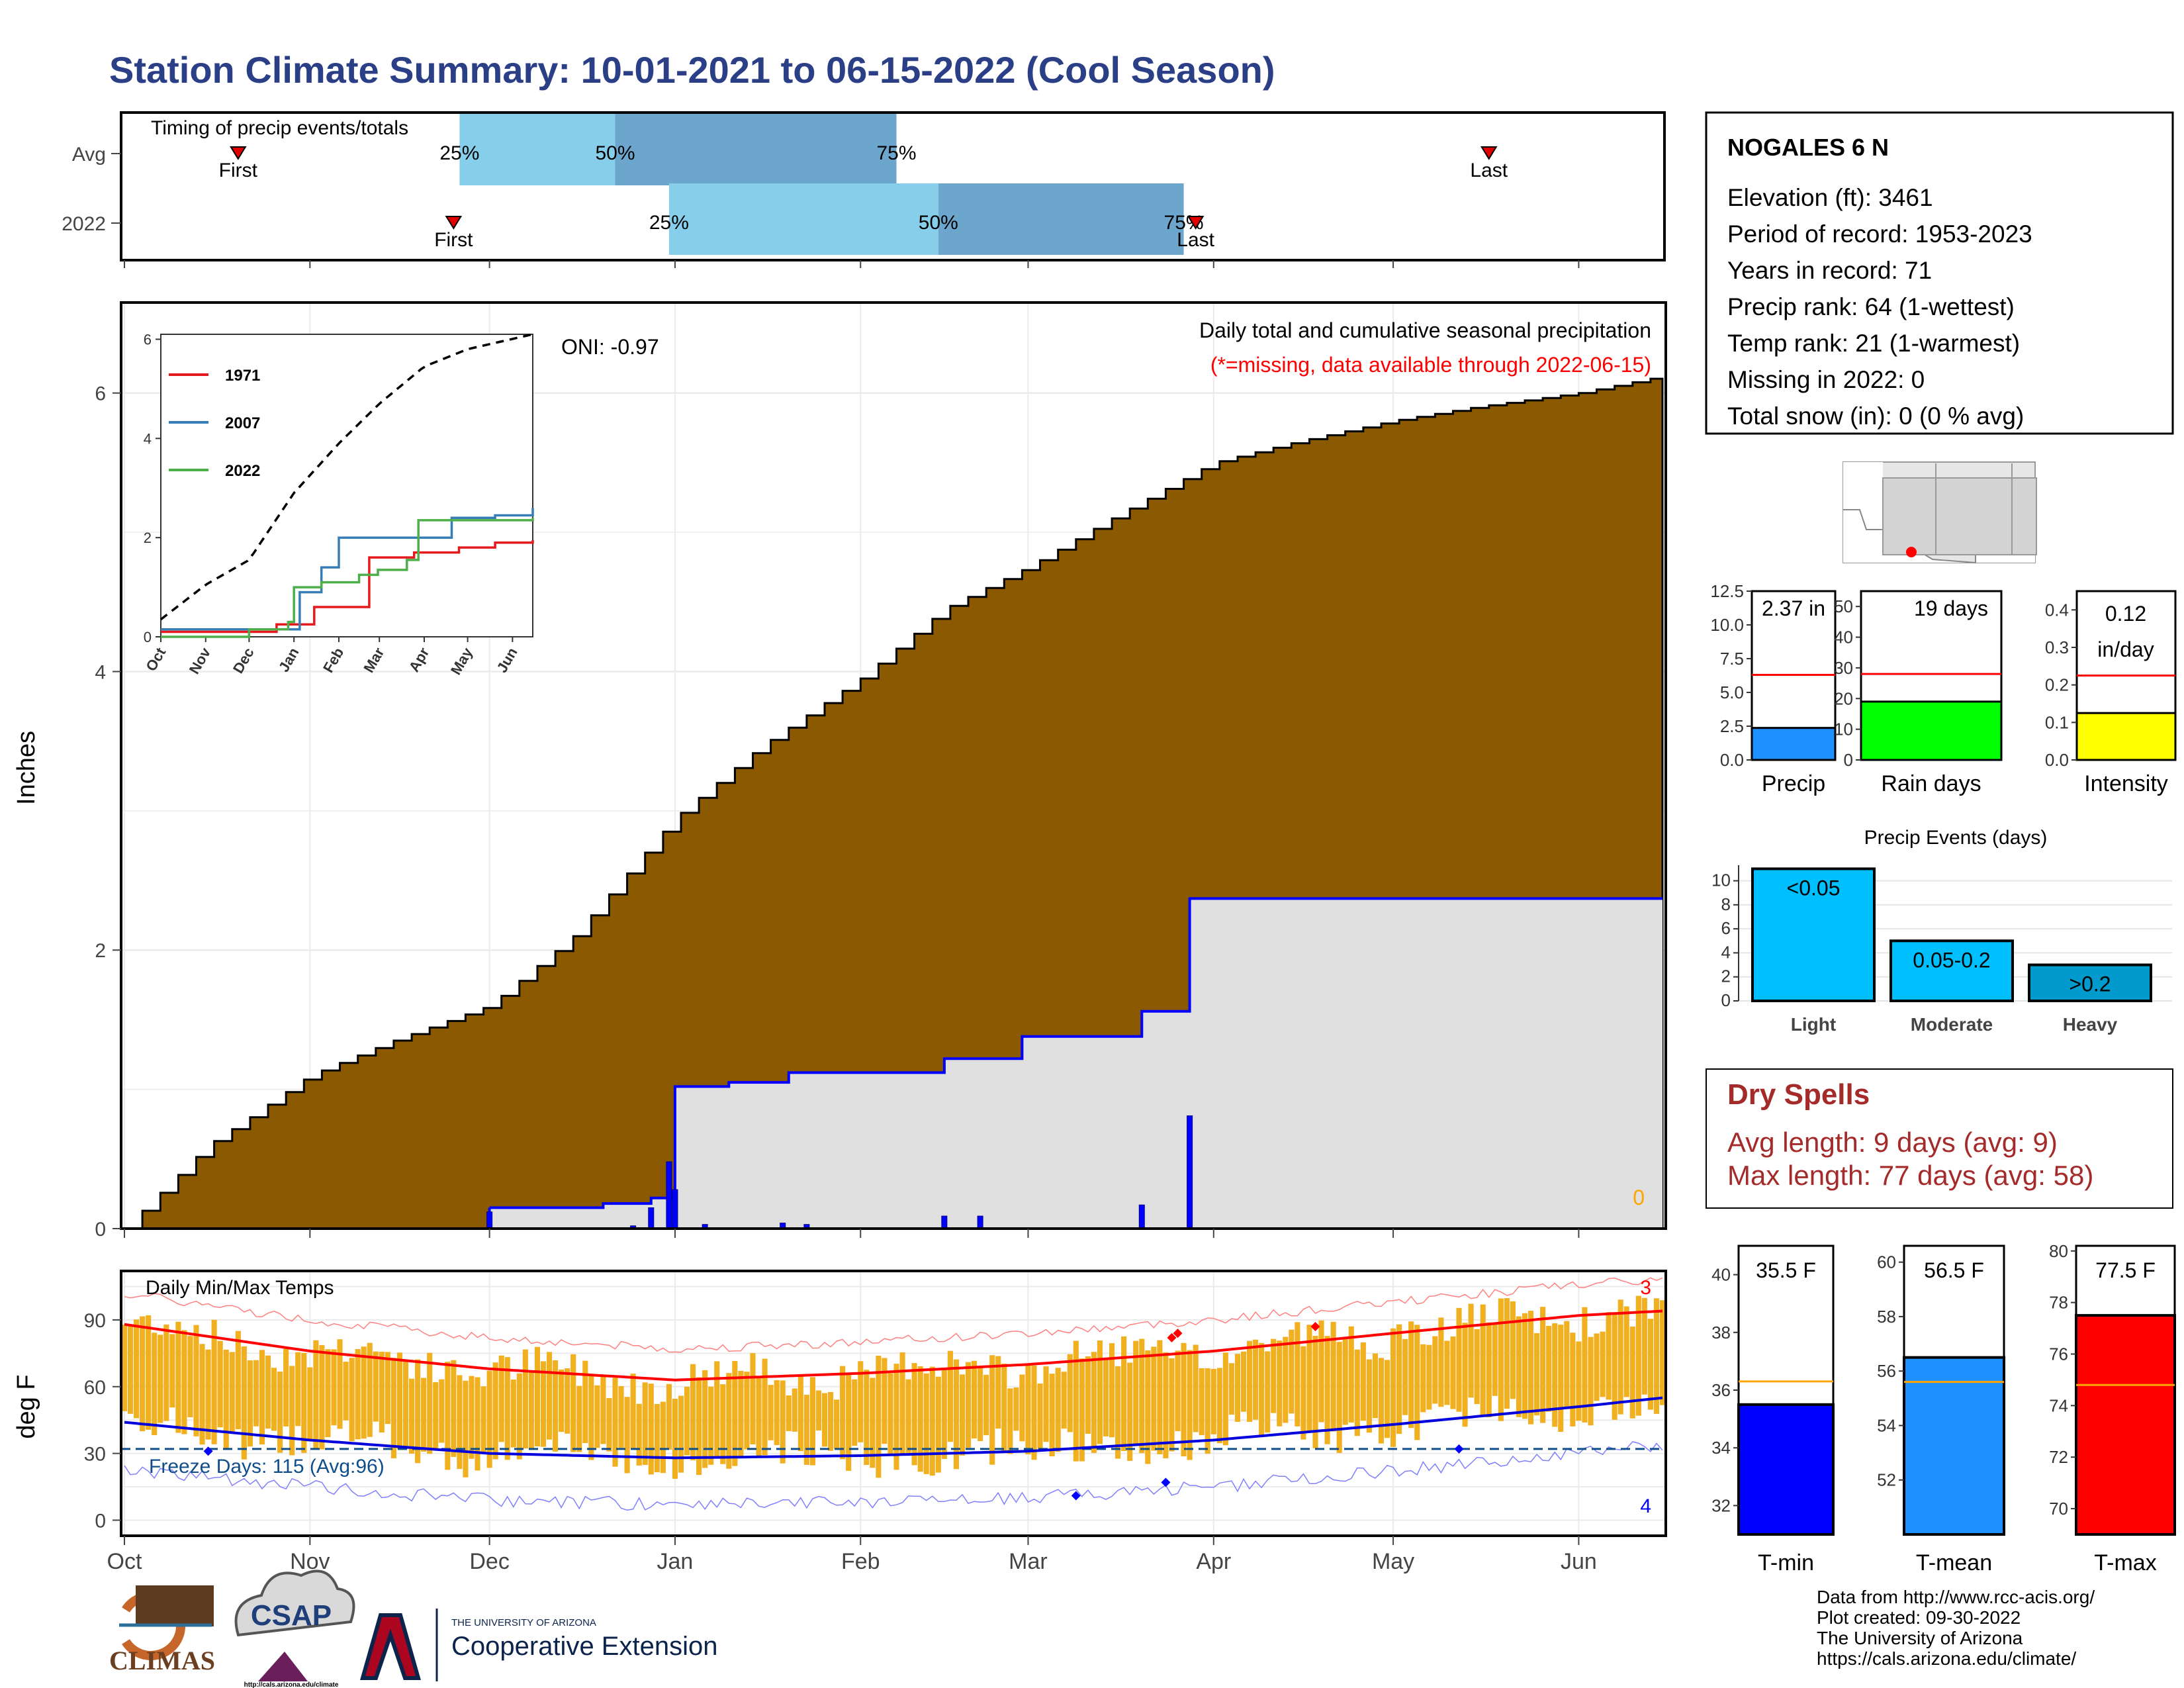 Image resolution: width=2184 pixels, height=1688 pixels. I want to click on station-info-line: Total snow (in): 0 (0 % avg), so click(1875, 416).